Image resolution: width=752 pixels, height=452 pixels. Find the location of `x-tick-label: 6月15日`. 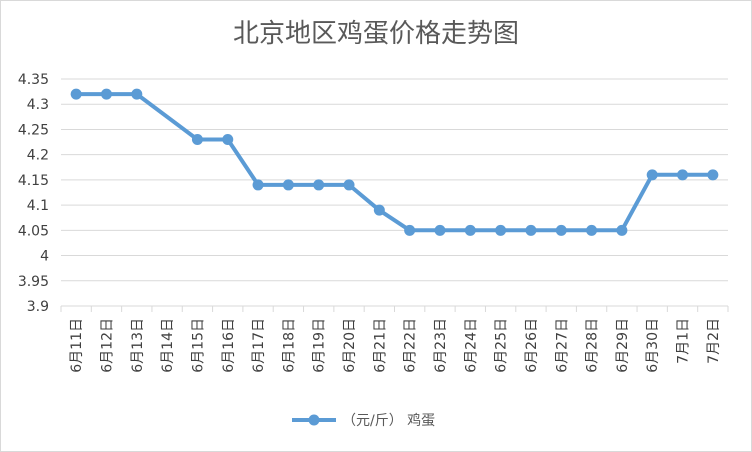

x-tick-label: 6月15日 is located at coordinates (198, 345).